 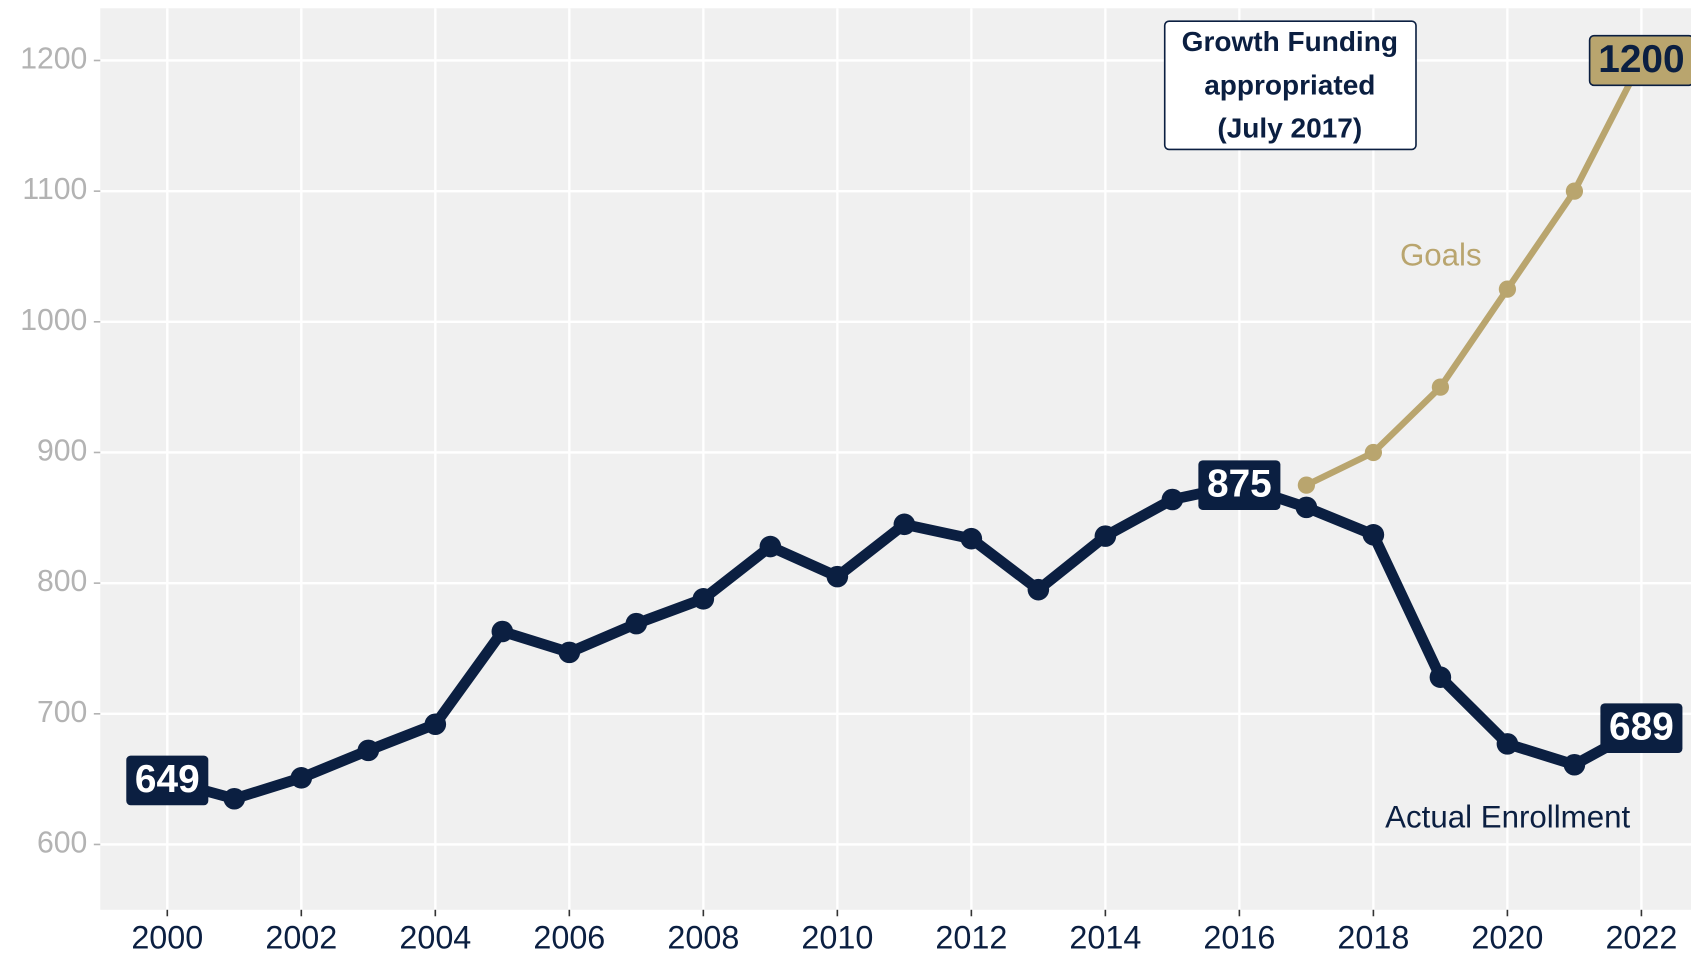 I want to click on x-tick-label: 2014, so click(x=1105, y=938).